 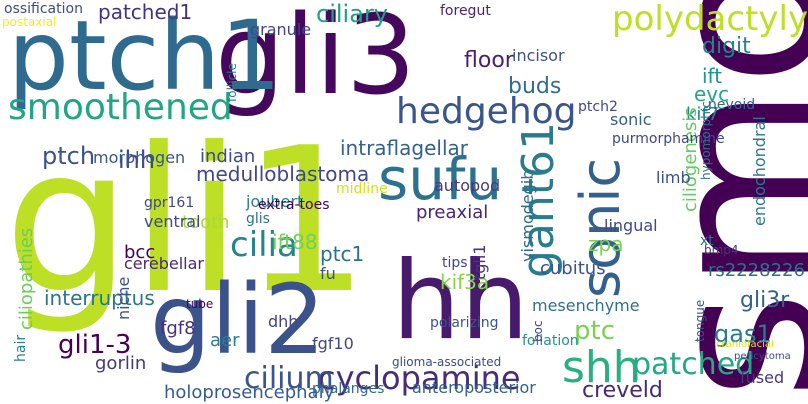 I want to click on word-cloud-term: gorlin, so click(x=121, y=363).